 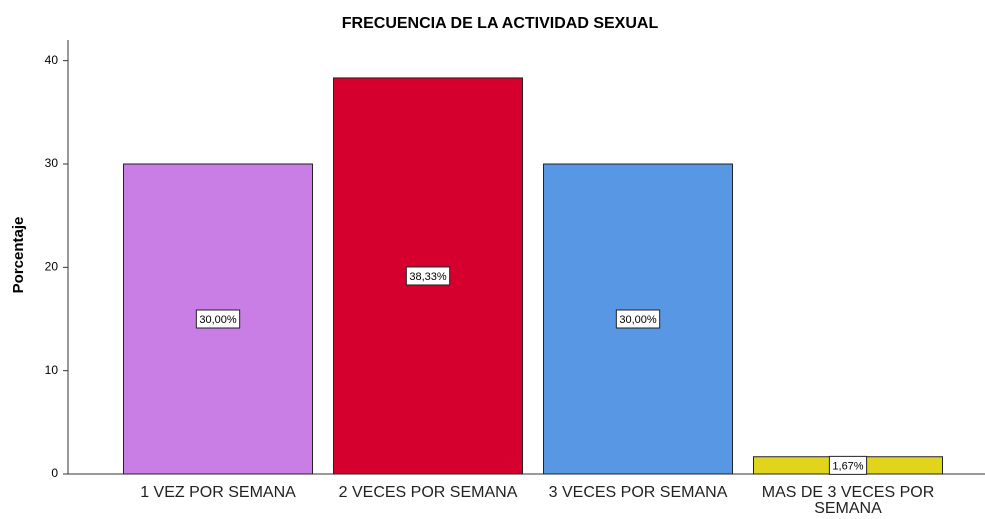 What do you see at coordinates (218, 492) in the screenshot?
I see `x-tick-label: 1 VEZ POR SEMANA` at bounding box center [218, 492].